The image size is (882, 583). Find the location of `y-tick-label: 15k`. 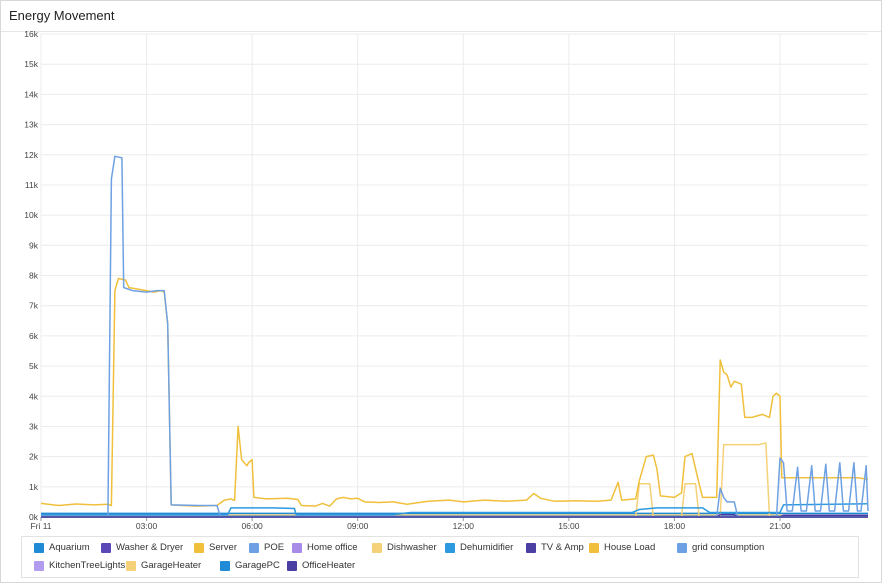

y-tick-label: 15k is located at coordinates (31, 64).